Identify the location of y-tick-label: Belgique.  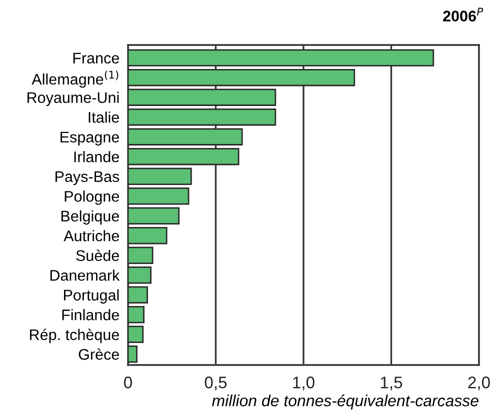
(90, 217).